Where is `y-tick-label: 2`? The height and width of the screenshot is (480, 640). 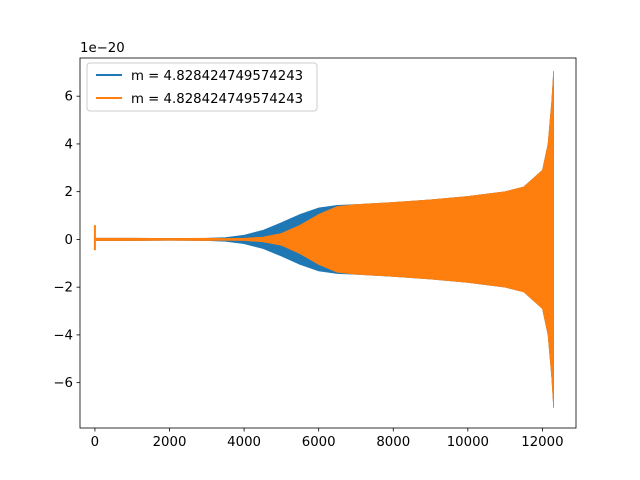
y-tick-label: 2 is located at coordinates (69, 192).